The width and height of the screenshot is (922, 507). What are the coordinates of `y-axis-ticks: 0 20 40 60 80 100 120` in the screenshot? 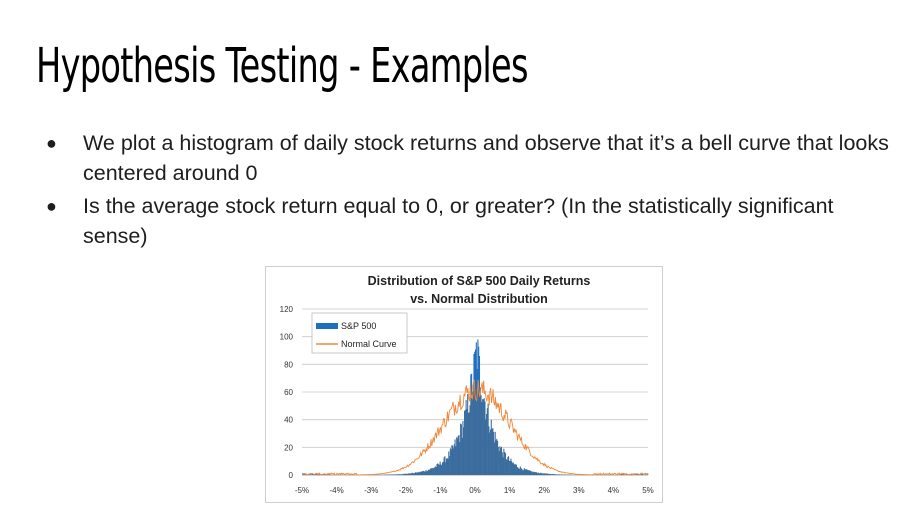 It's located at (287, 392).